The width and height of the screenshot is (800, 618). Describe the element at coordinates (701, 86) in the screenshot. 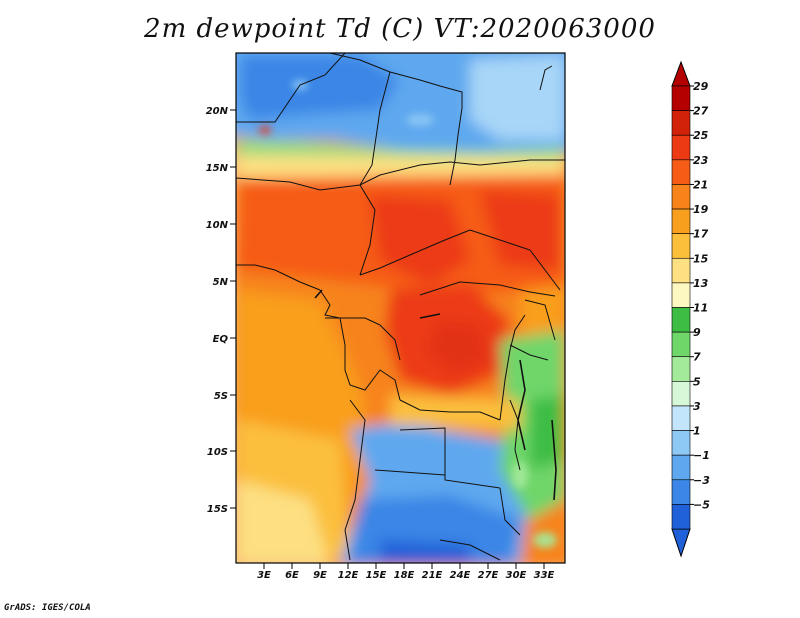

I see `colorbar-label: 29` at that location.